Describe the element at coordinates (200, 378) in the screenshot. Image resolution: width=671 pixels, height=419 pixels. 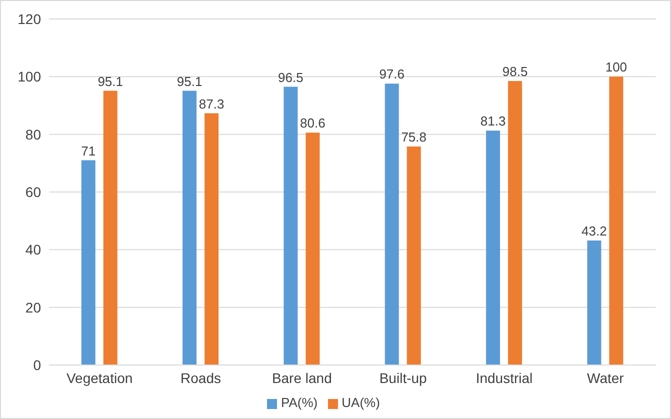
I see `x-tick-label: Roads` at that location.